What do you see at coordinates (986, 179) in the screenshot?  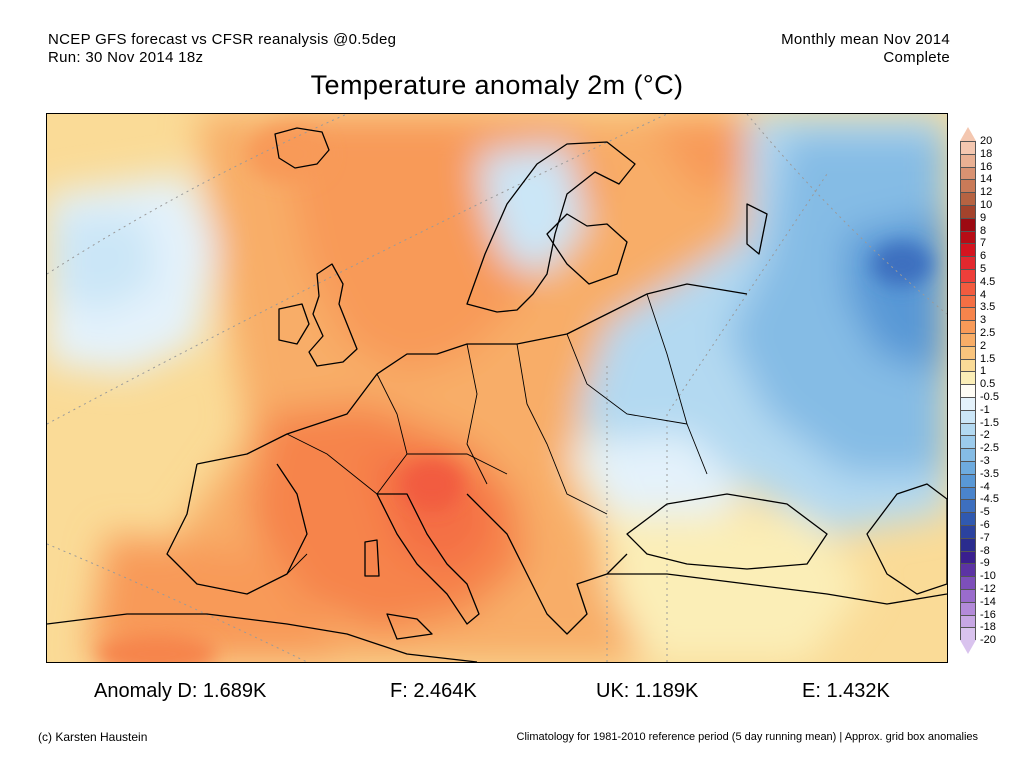 I see `colorbar-label: 14` at bounding box center [986, 179].